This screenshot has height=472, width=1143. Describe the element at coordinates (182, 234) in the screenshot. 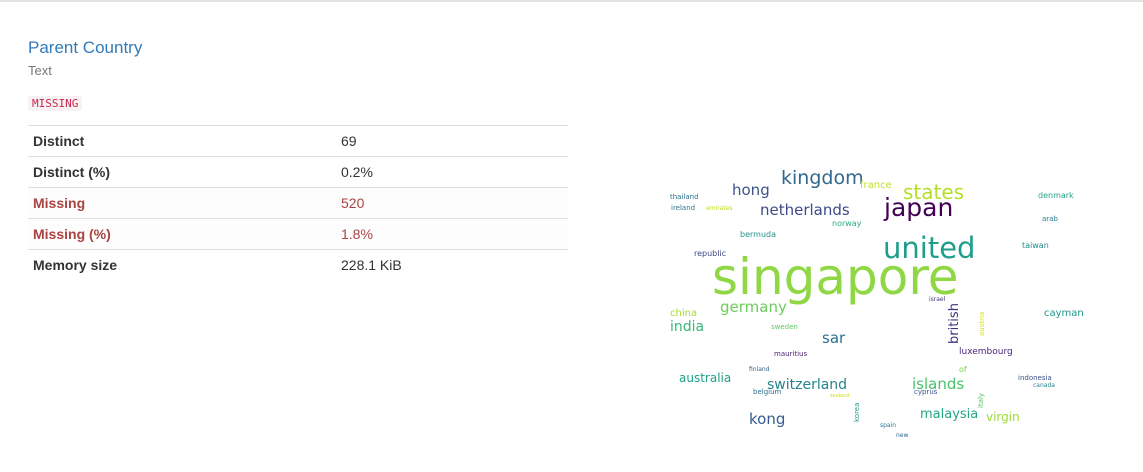

I see `stat-label: Missing (%)` at that location.